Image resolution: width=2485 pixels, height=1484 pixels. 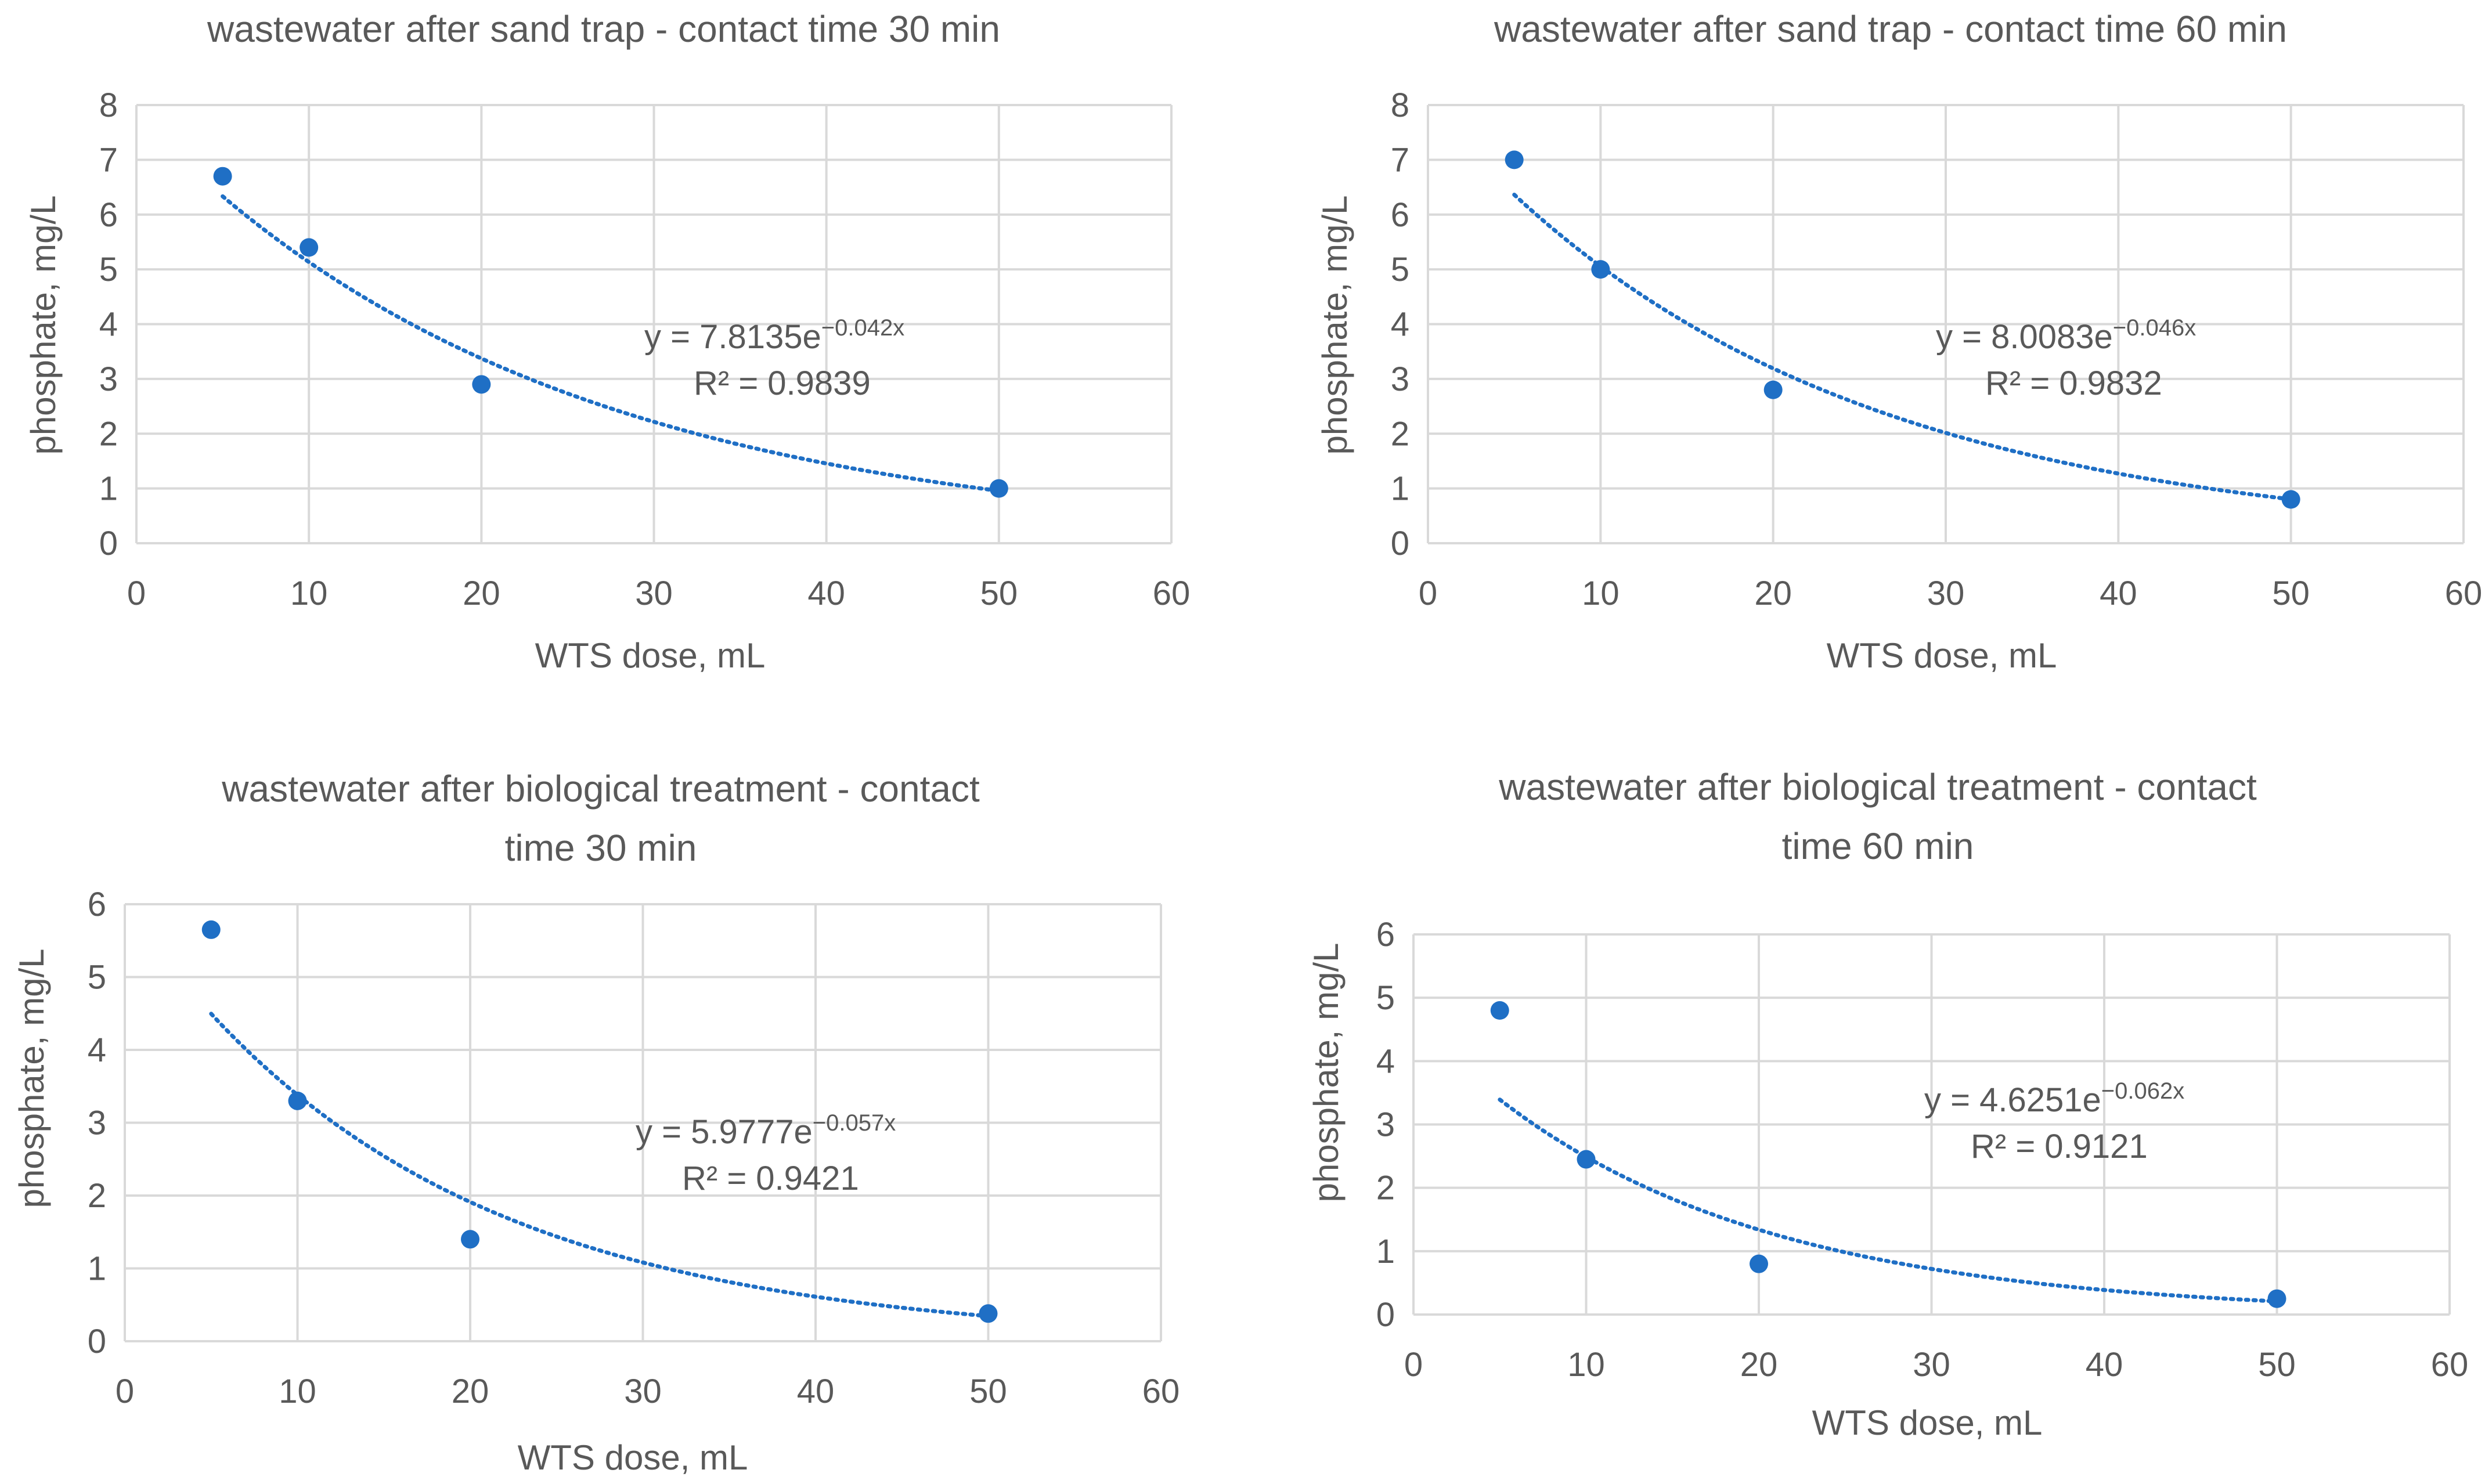 What do you see at coordinates (766, 1130) in the screenshot?
I see `trend-equation: y = 5.9777e−0.057x` at bounding box center [766, 1130].